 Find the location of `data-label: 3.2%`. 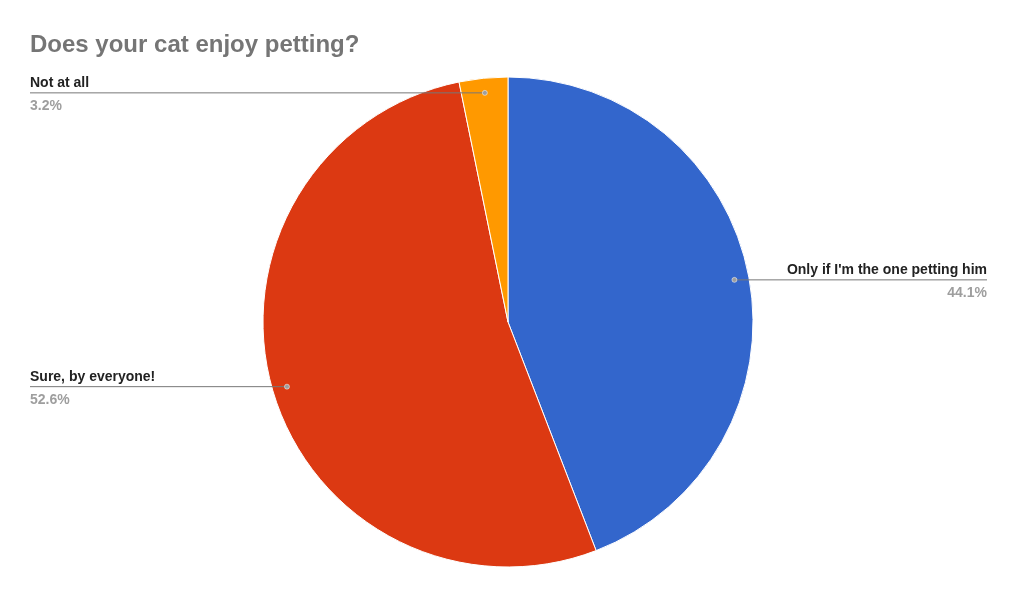

data-label: 3.2% is located at coordinates (46, 104).